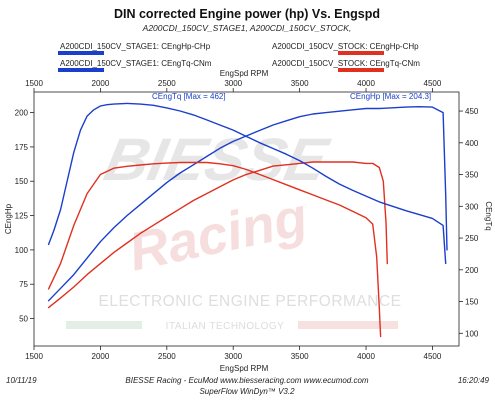  Describe the element at coordinates (433, 356) in the screenshot. I see `x-tick-label: 4500` at that location.